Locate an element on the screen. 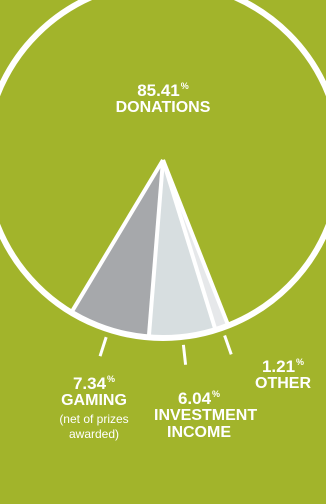 The image size is (326, 504). other-label: 1.21% OTHER is located at coordinates (283, 375).